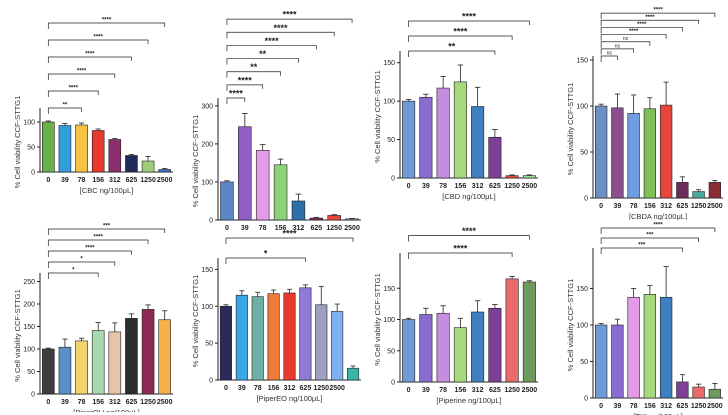  Describe the element at coordinates (29, 305) in the screenshot. I see `y-tick-label: 200` at that location.